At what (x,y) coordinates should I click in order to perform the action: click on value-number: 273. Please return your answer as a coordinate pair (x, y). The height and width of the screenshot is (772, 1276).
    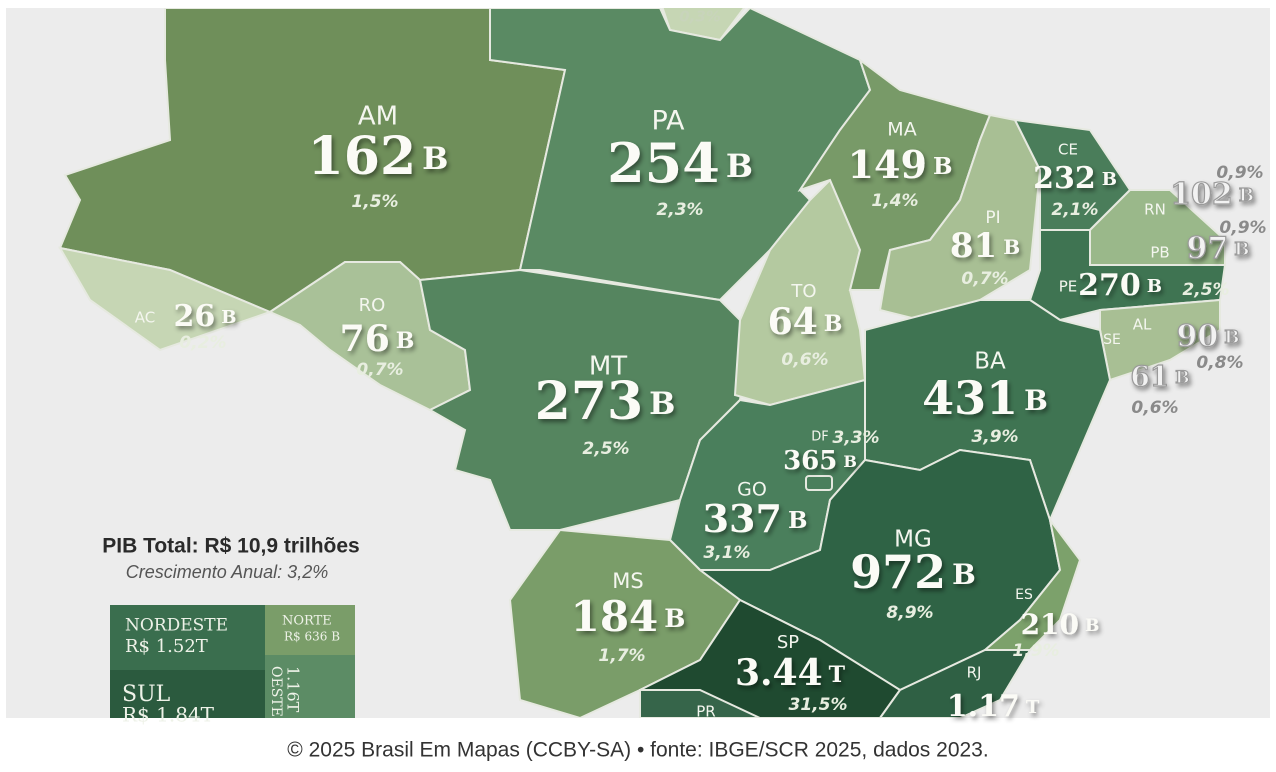
    Looking at the image, I should click on (589, 401).